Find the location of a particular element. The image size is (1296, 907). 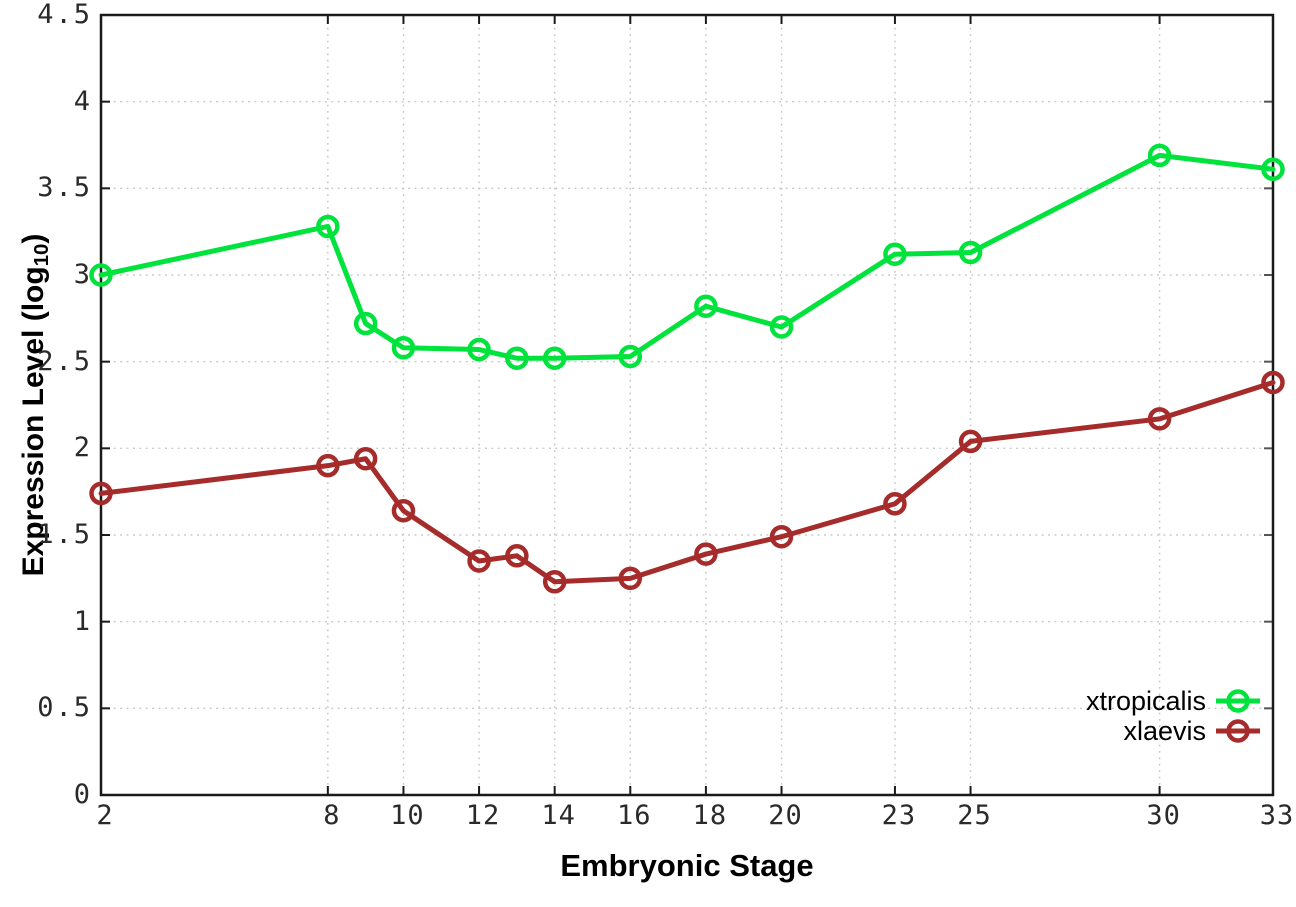

y-tick-label: 0 is located at coordinates (82, 794).